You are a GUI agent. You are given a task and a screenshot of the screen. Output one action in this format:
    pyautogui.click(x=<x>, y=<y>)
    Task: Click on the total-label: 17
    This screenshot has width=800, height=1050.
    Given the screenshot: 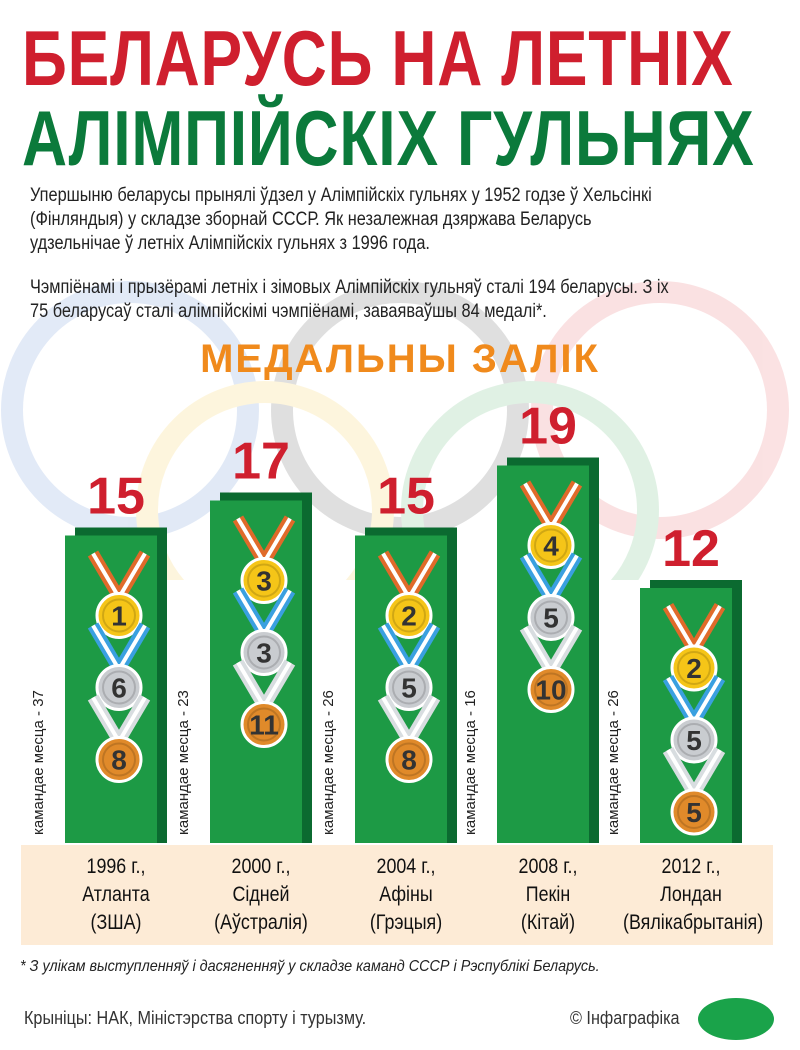 What is the action you would take?
    pyautogui.click(x=261, y=462)
    